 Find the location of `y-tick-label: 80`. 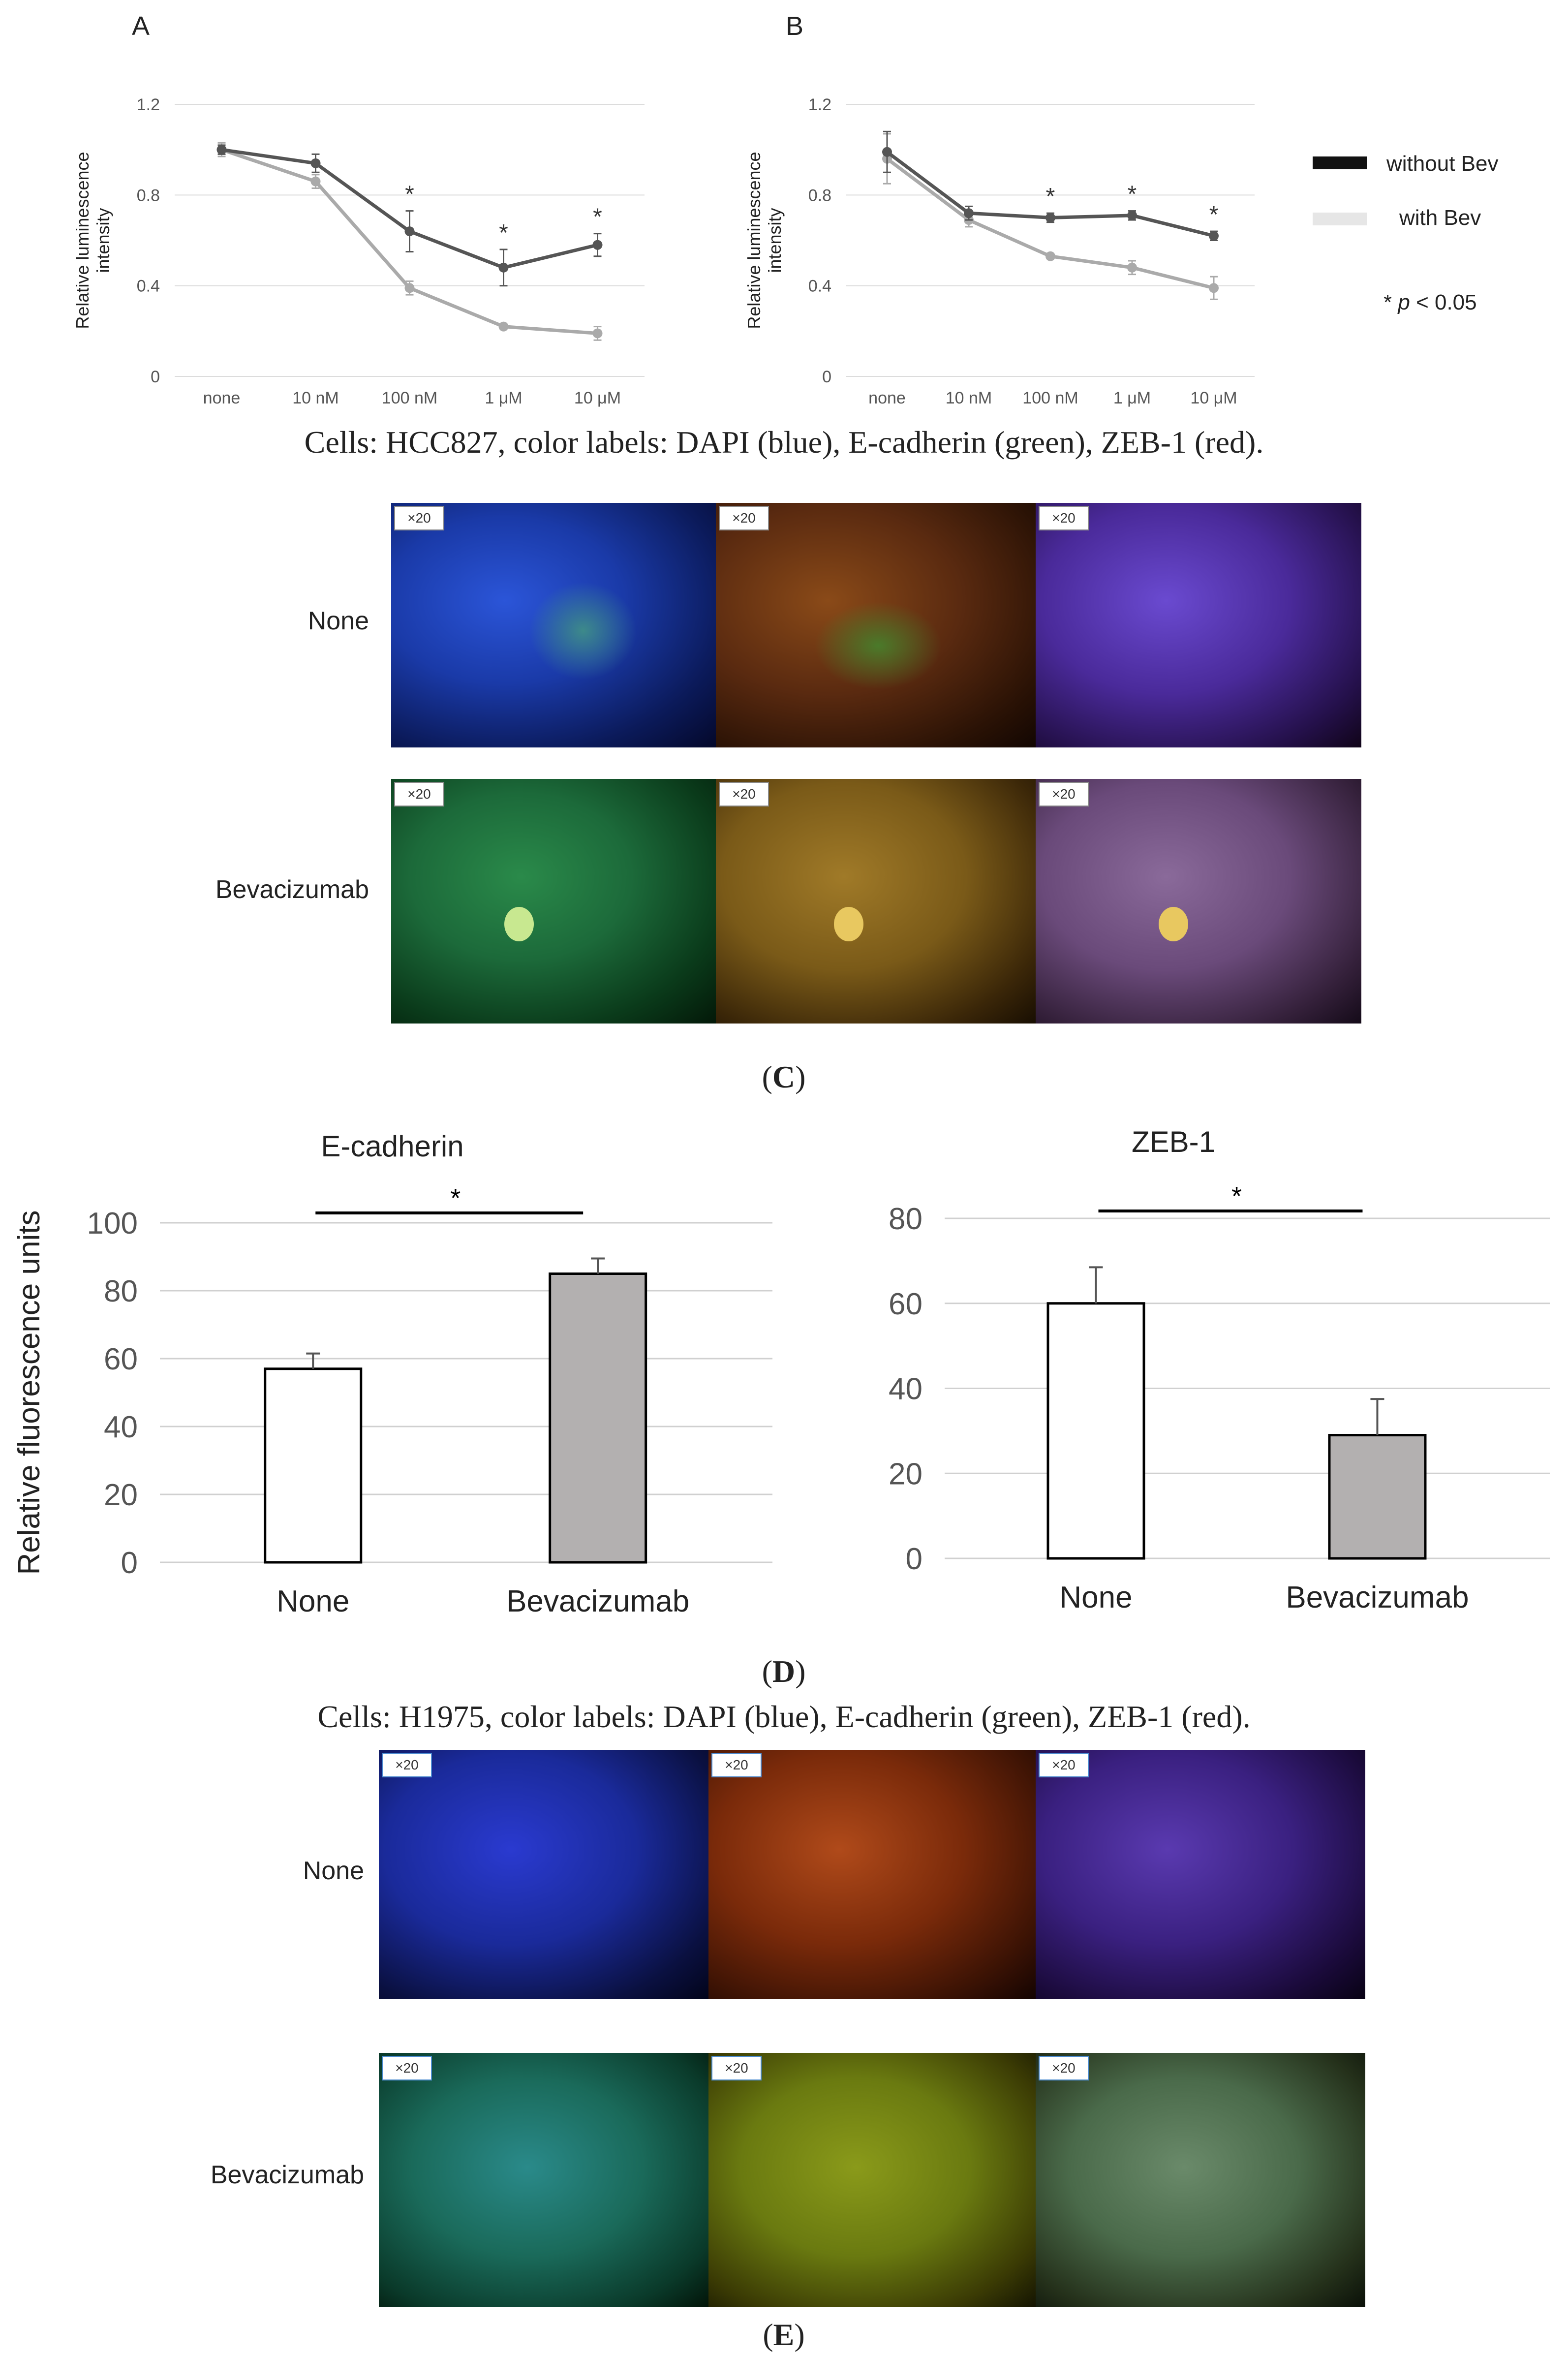

y-tick-label: 80 is located at coordinates (906, 1219).